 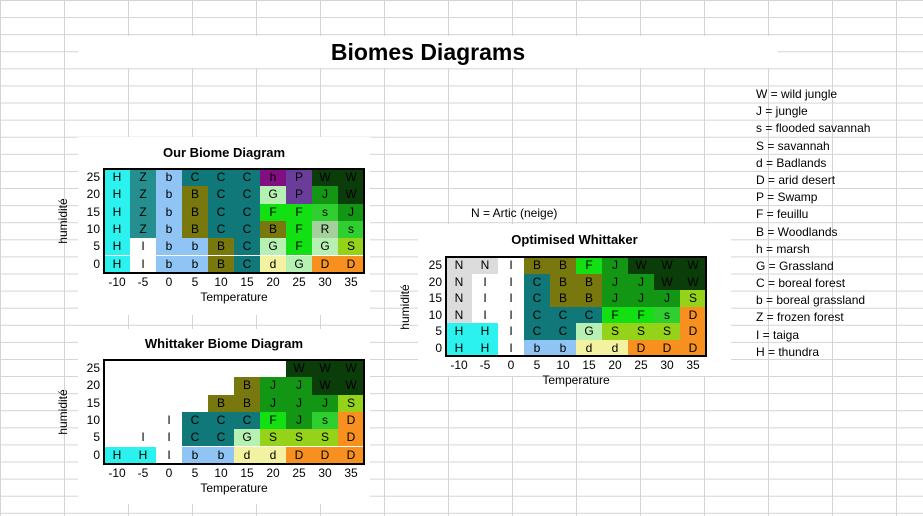 I want to click on x-tick-label: 25, so click(x=299, y=472).